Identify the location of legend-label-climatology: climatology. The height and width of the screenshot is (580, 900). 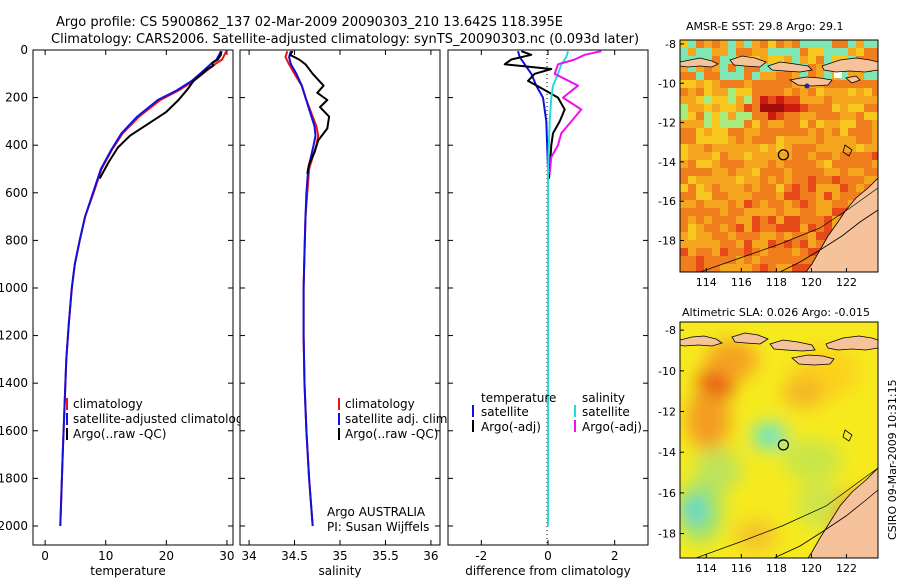
(380, 404).